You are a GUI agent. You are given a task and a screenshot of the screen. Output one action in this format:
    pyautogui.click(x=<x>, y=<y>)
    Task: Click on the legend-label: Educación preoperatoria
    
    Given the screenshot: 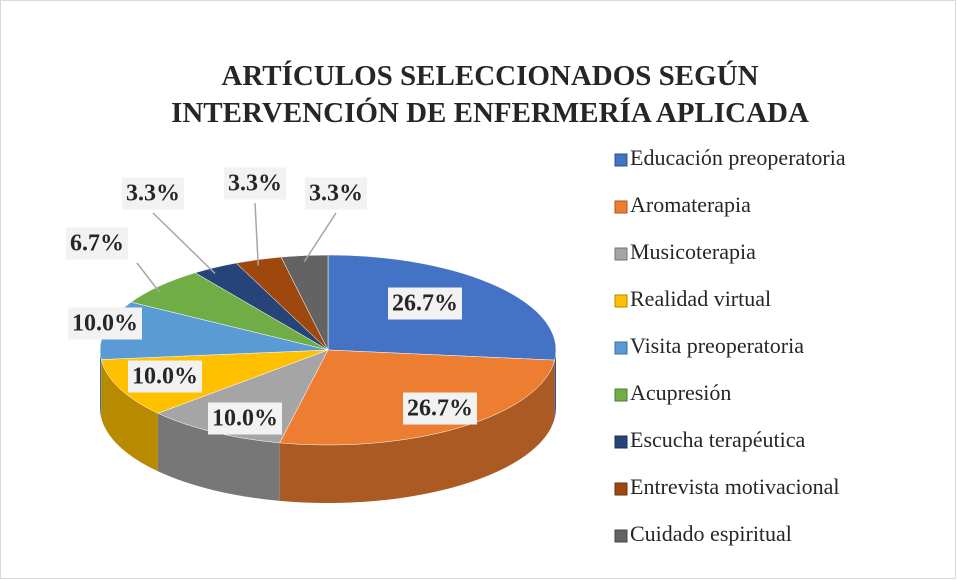 What is the action you would take?
    pyautogui.click(x=738, y=157)
    